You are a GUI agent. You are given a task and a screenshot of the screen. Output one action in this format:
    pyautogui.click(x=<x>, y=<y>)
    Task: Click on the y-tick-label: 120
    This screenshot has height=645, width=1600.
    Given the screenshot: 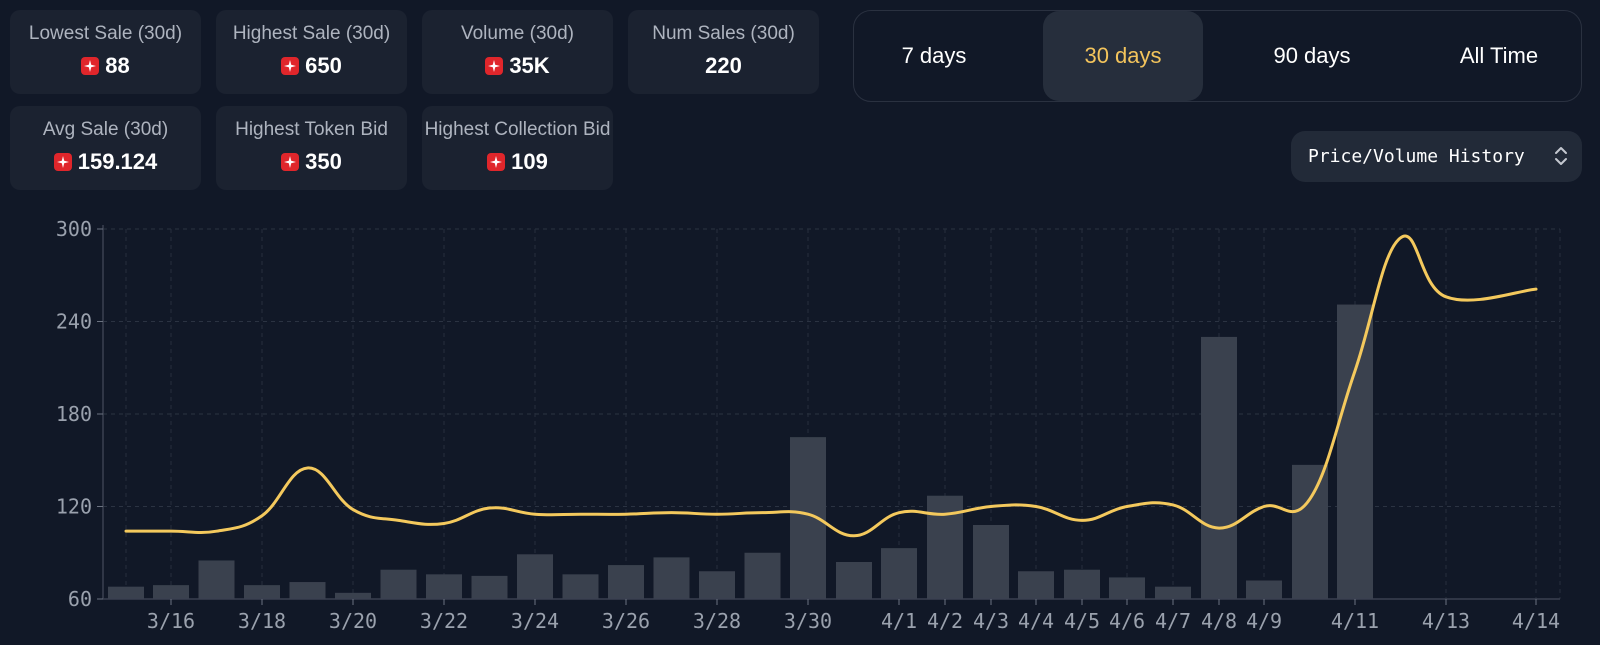 What is the action you would take?
    pyautogui.click(x=74, y=507)
    